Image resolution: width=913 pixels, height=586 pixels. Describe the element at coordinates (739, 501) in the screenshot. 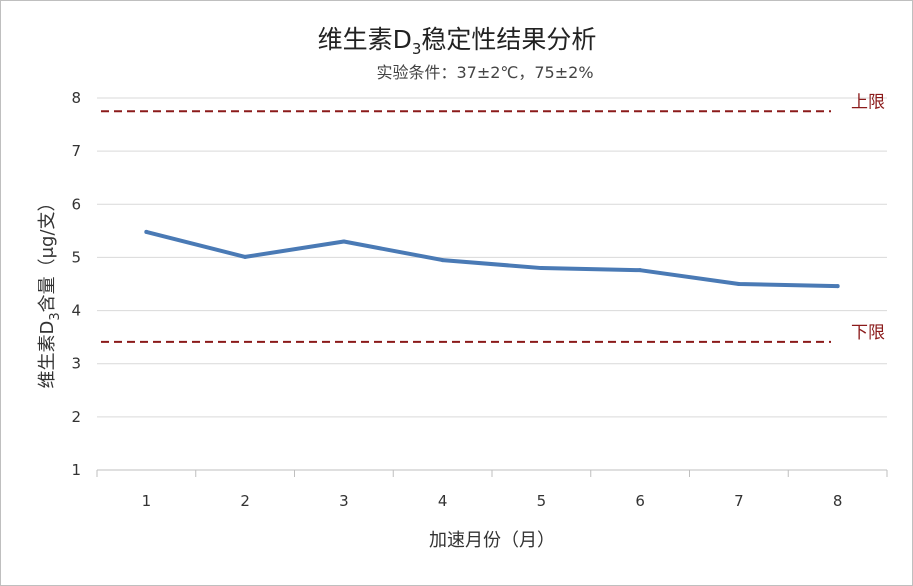

I see `x-tick-label: 7` at that location.